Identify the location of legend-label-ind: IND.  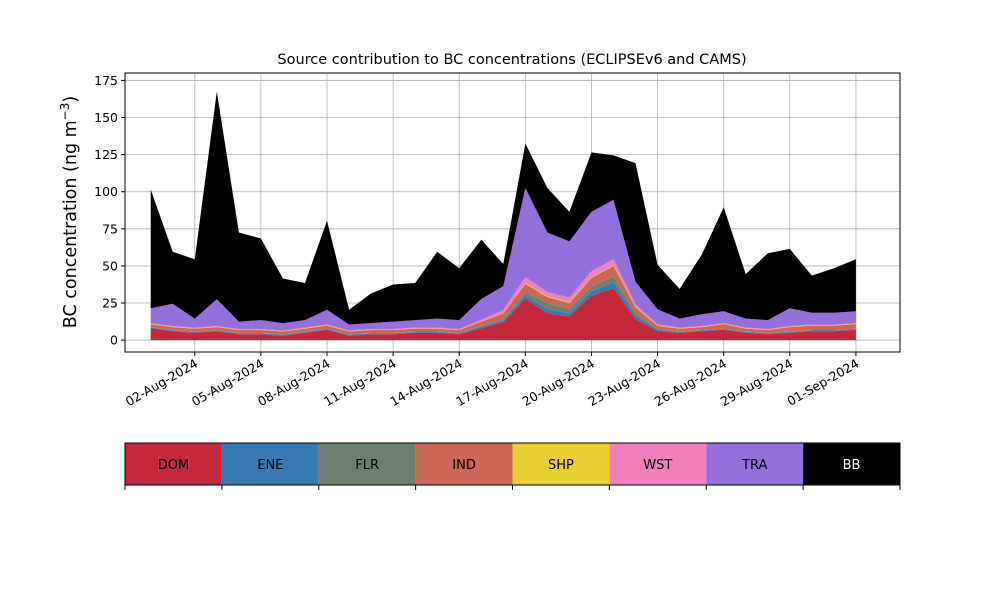
(464, 465).